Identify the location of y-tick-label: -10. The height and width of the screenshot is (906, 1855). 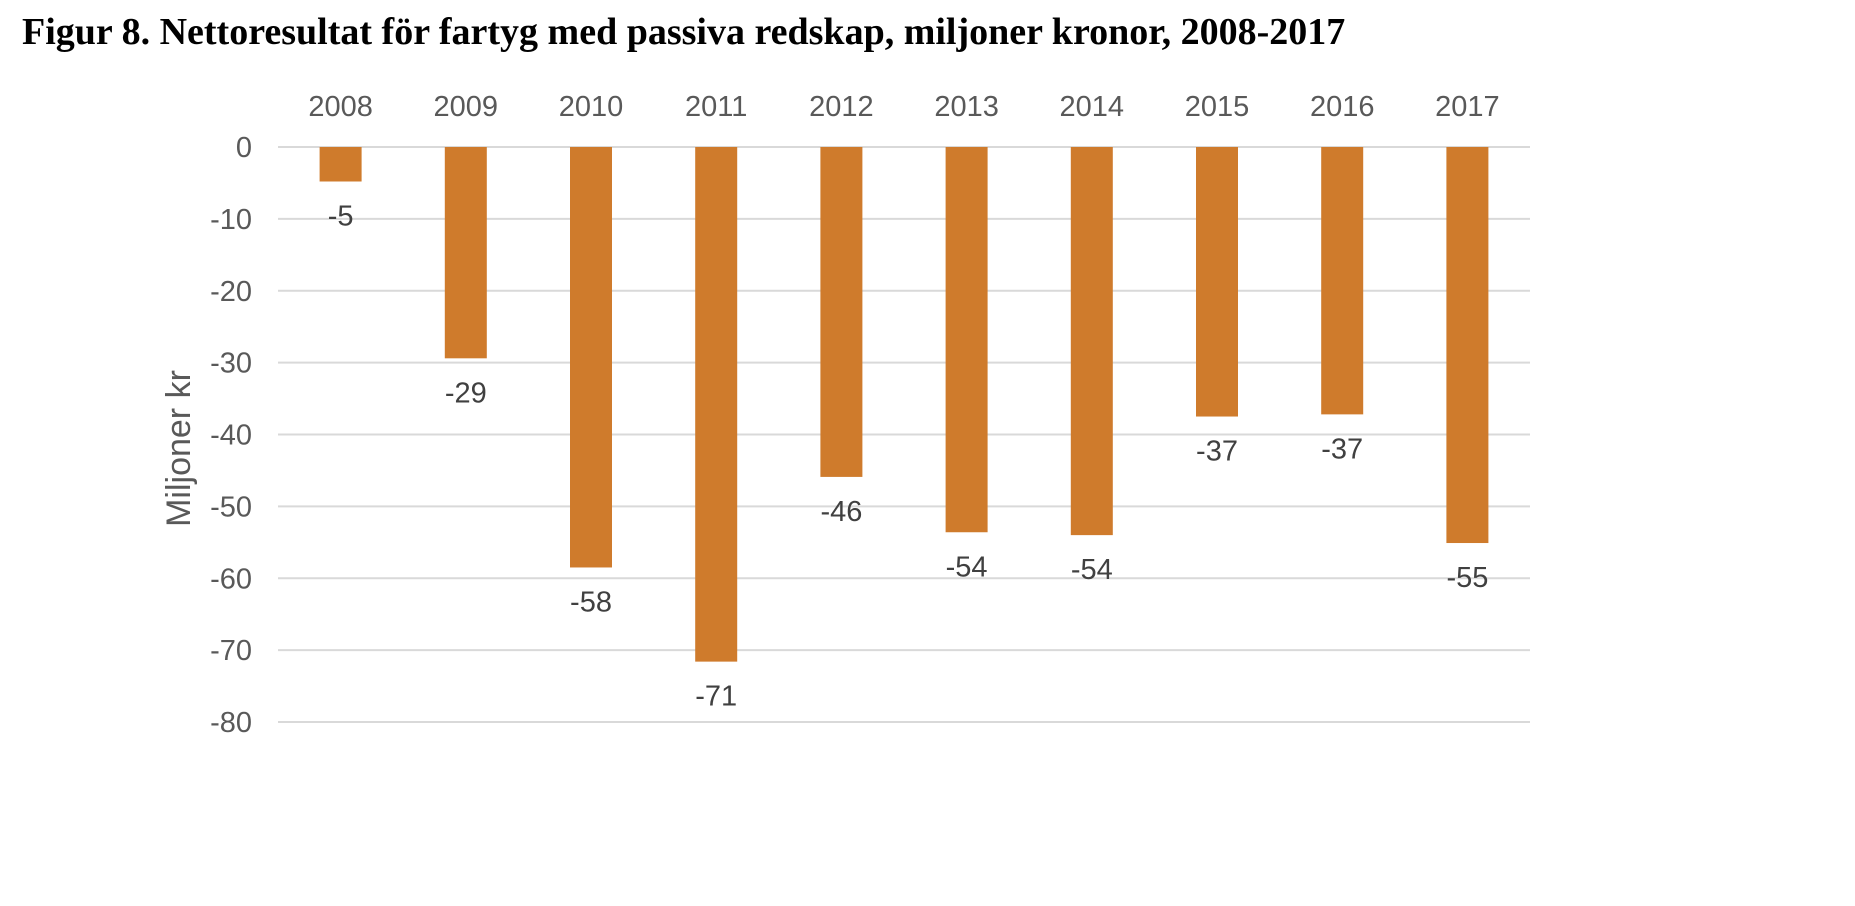
(231, 220).